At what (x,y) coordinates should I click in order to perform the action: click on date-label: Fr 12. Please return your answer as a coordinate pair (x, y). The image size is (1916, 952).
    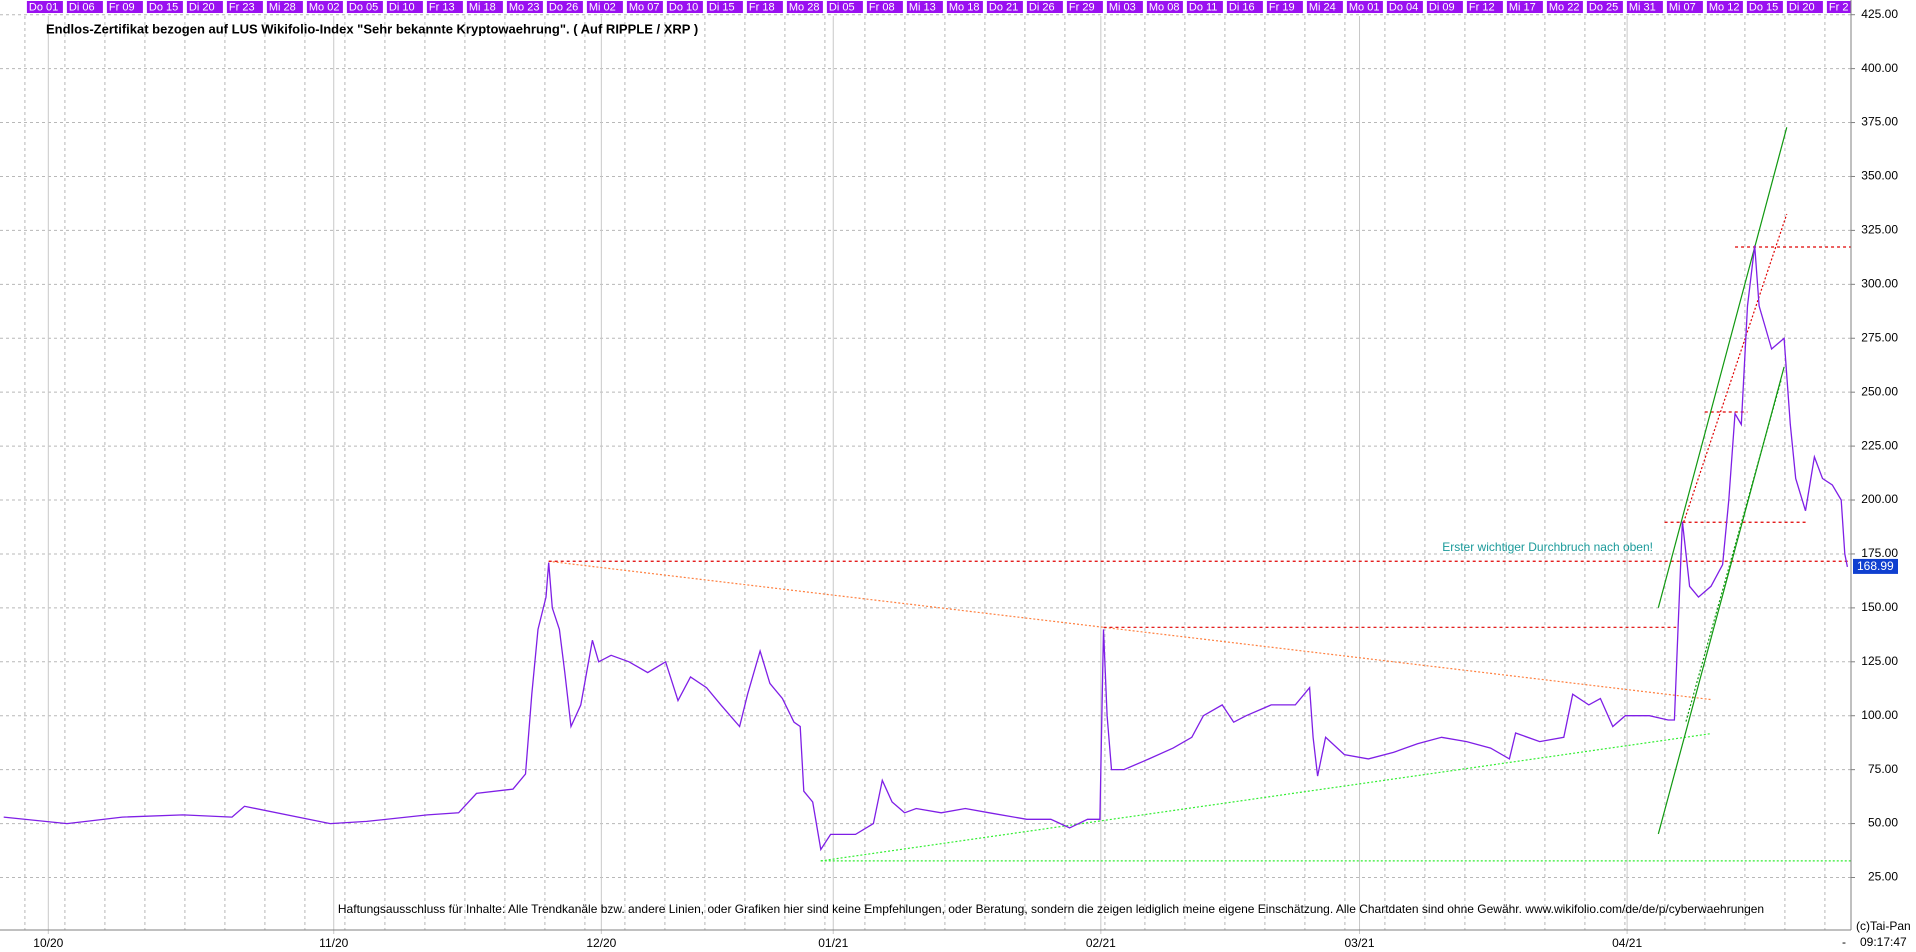
    Looking at the image, I should click on (1482, 7).